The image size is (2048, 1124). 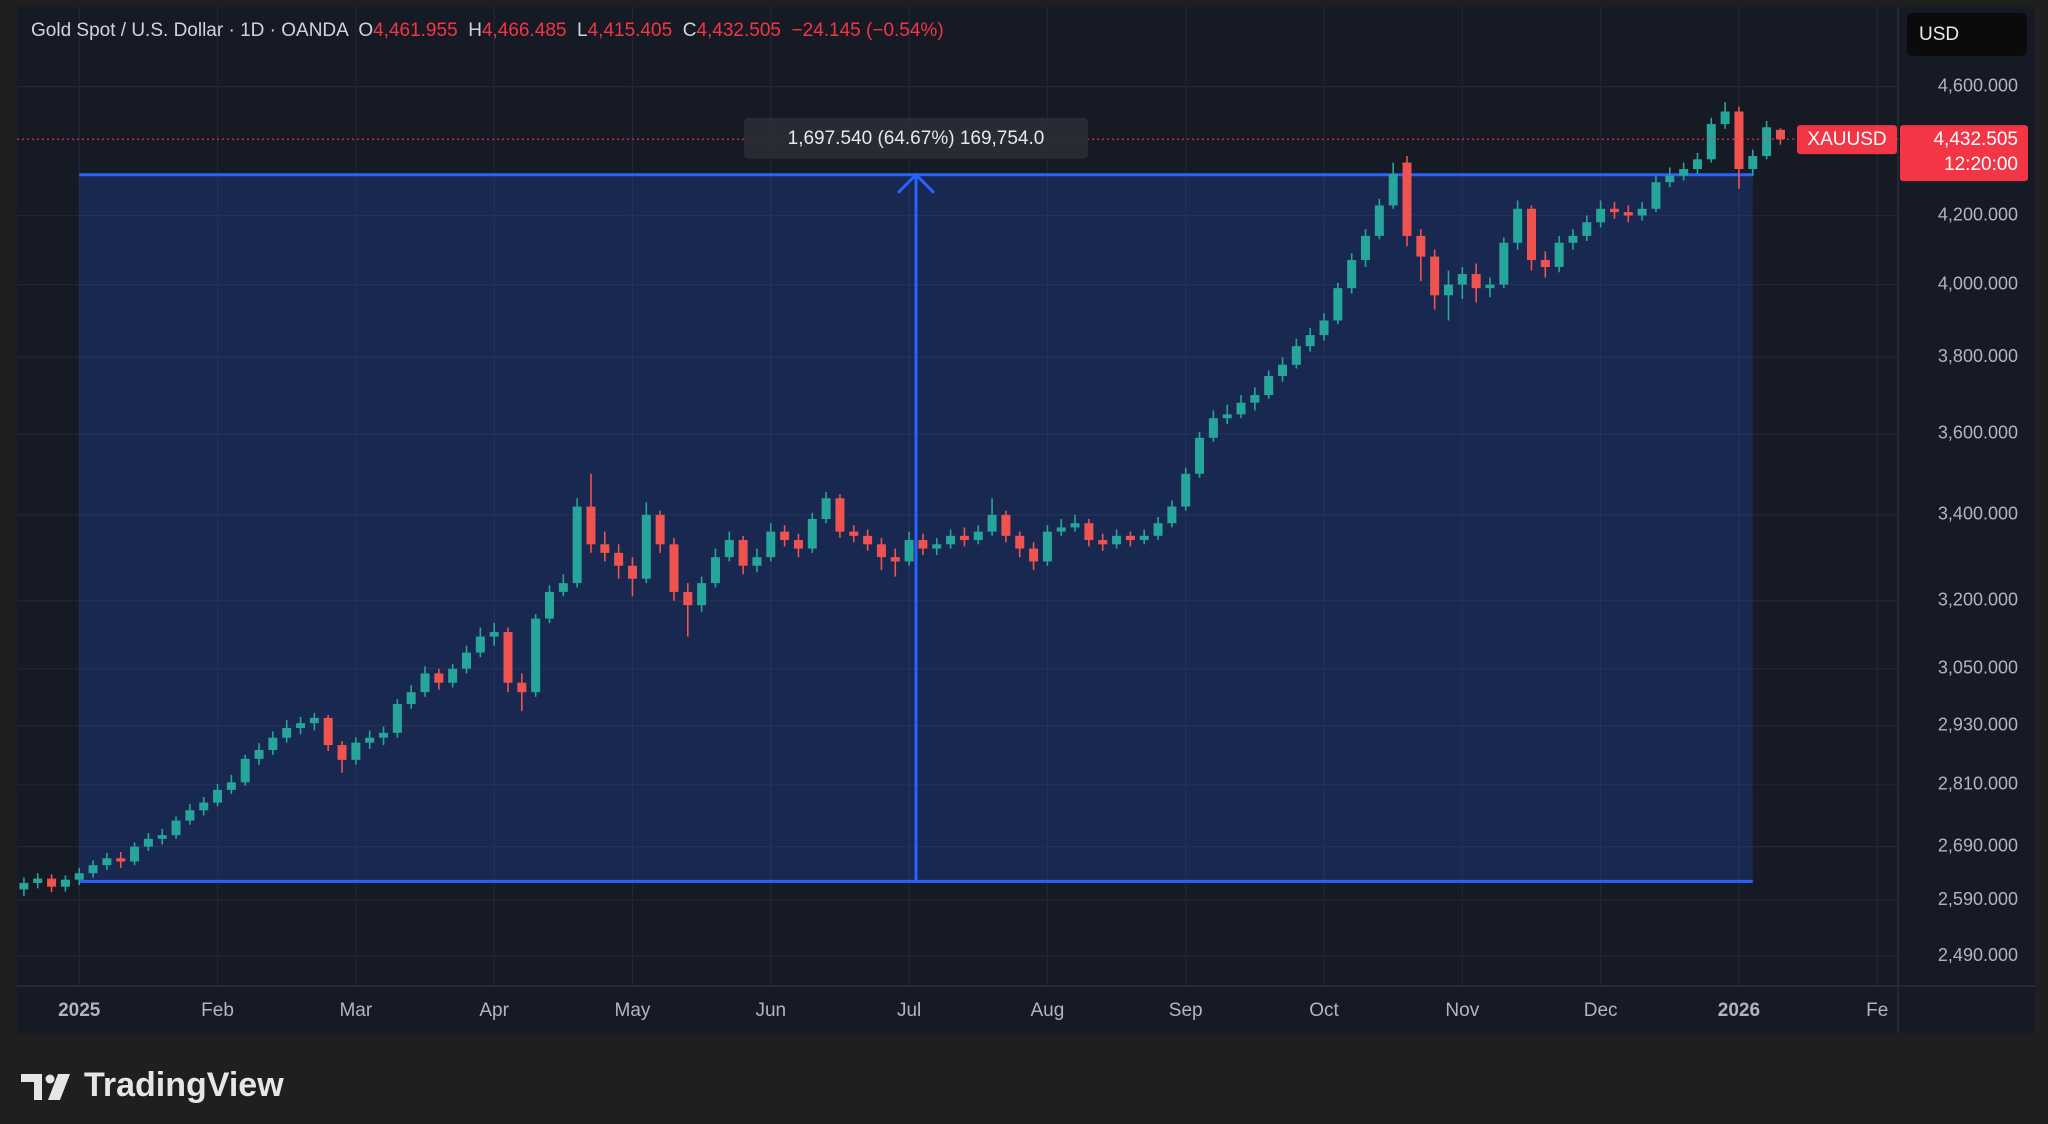 I want to click on measure-label: 1,697.540 (64.67%) 169,754.0, so click(x=916, y=138).